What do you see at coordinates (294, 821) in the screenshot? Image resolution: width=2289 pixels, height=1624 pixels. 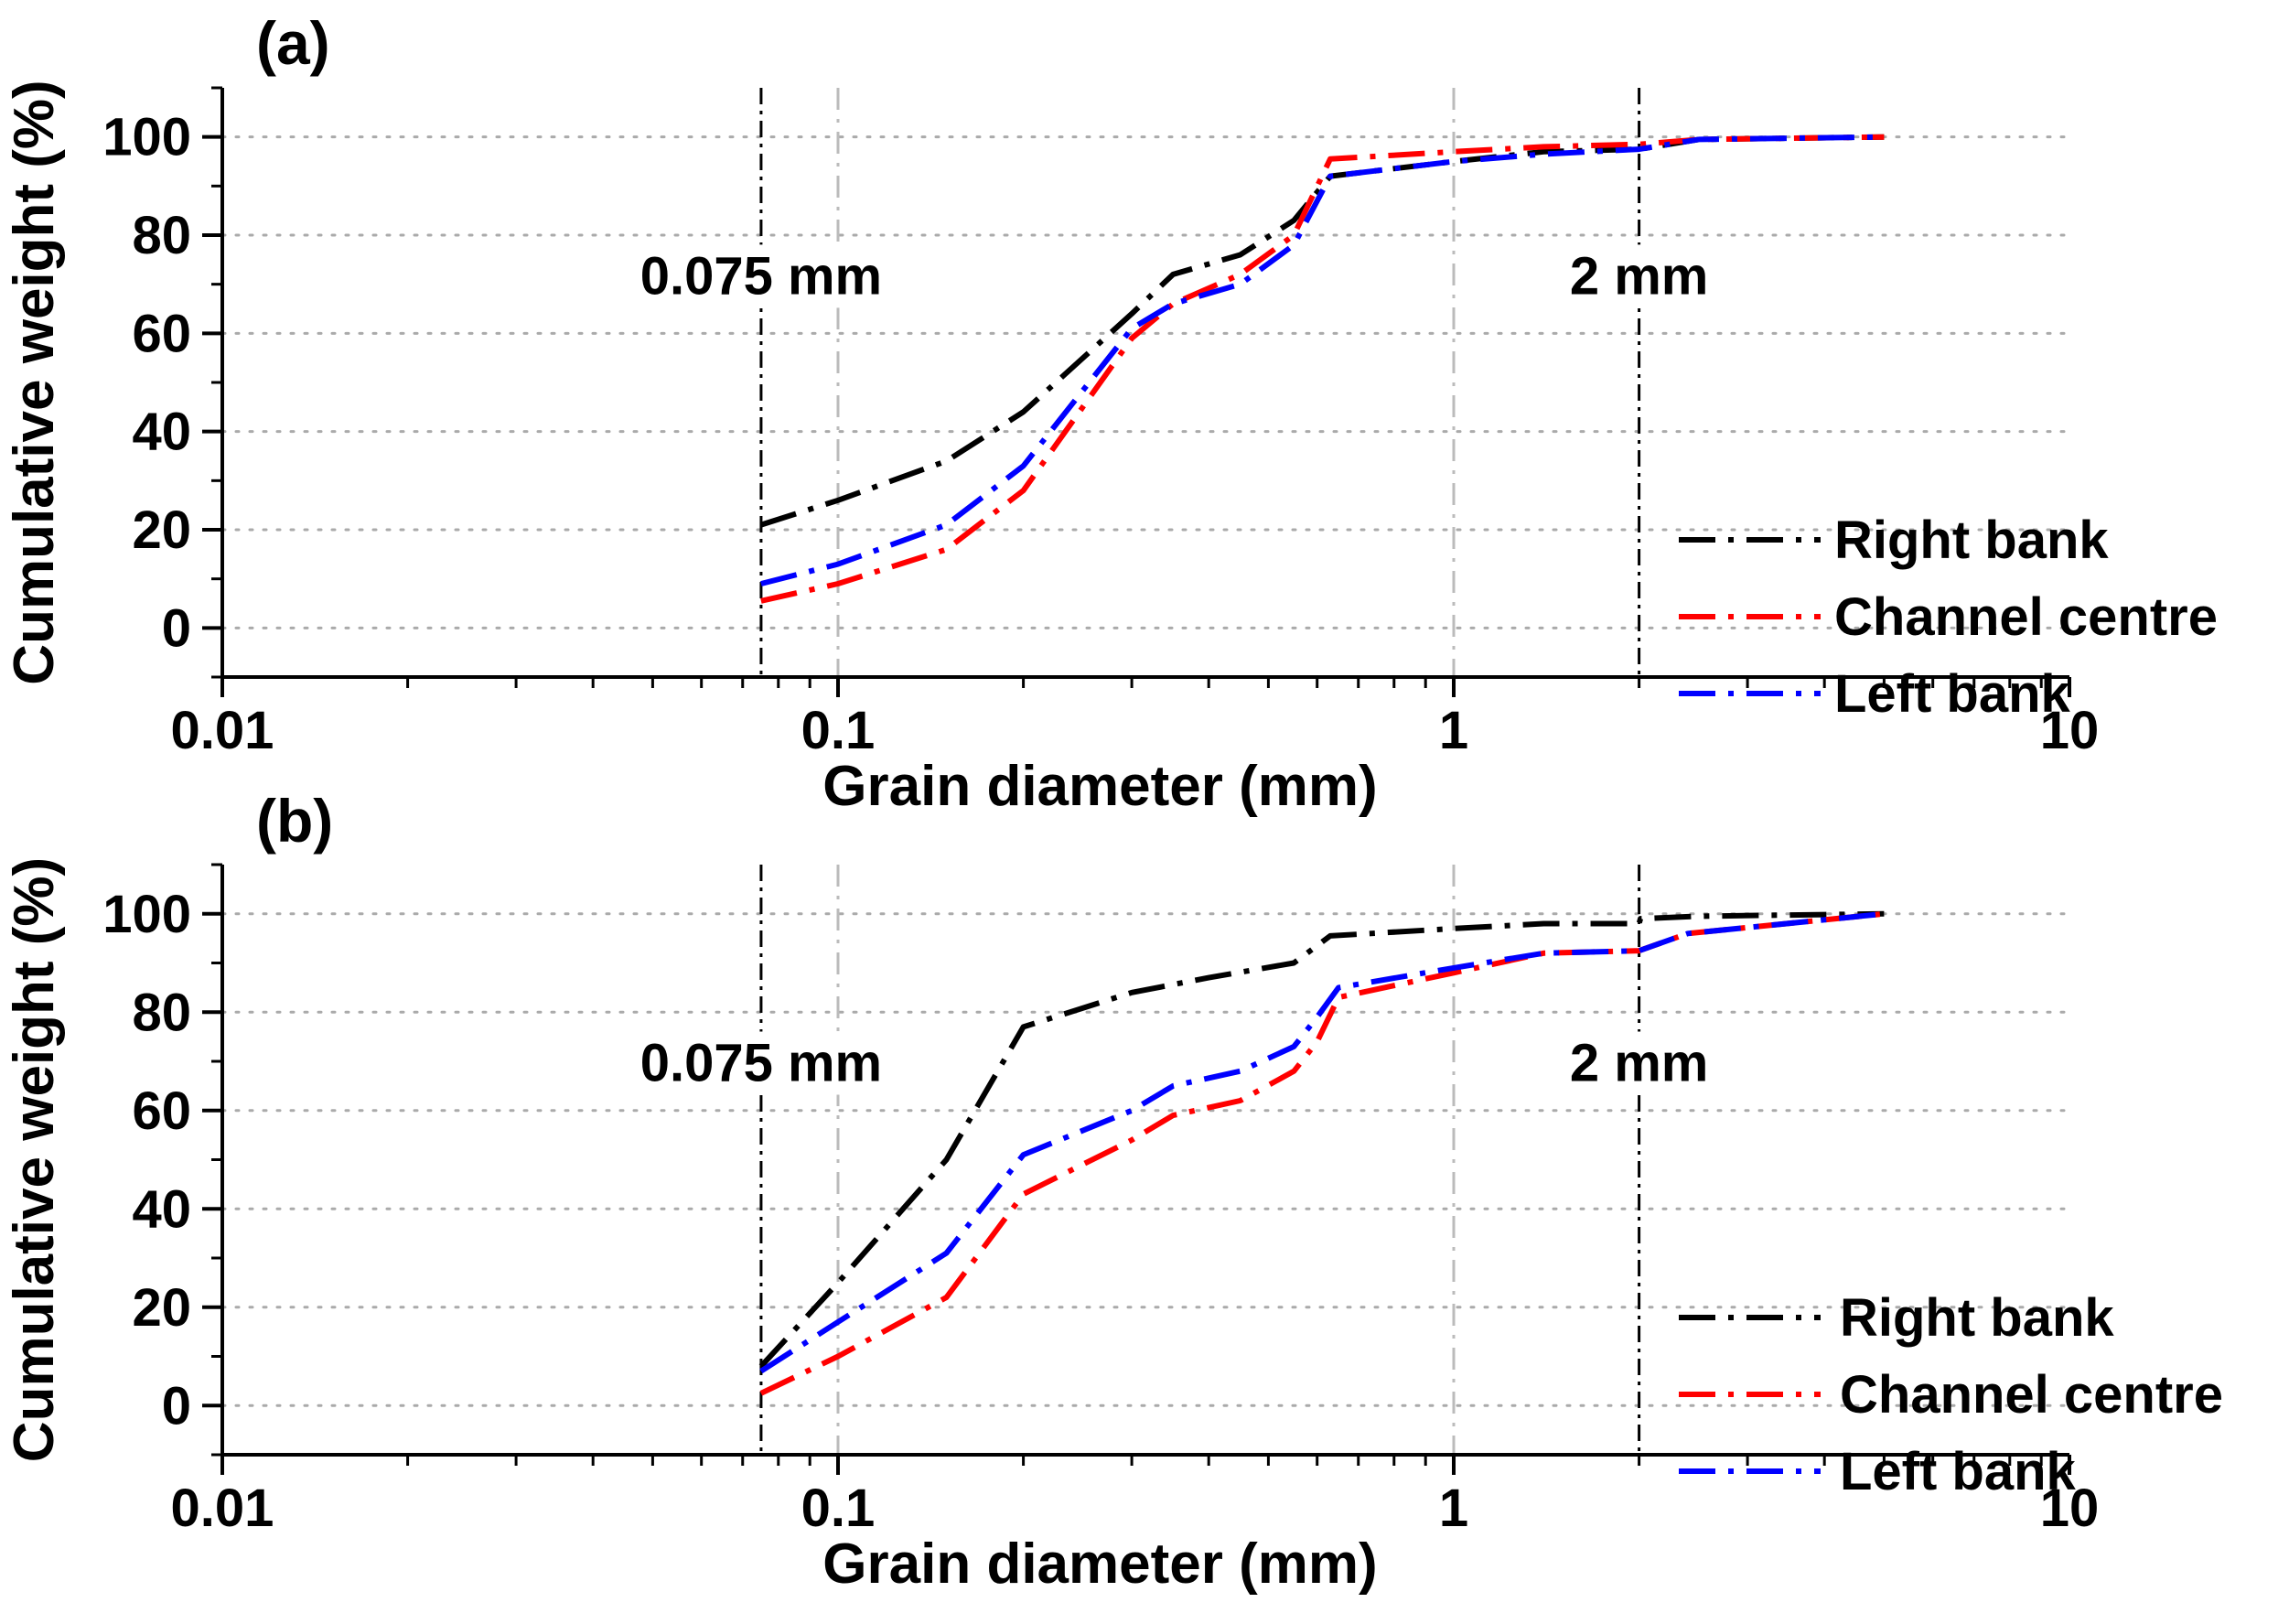 I see `panel-label: (b)` at bounding box center [294, 821].